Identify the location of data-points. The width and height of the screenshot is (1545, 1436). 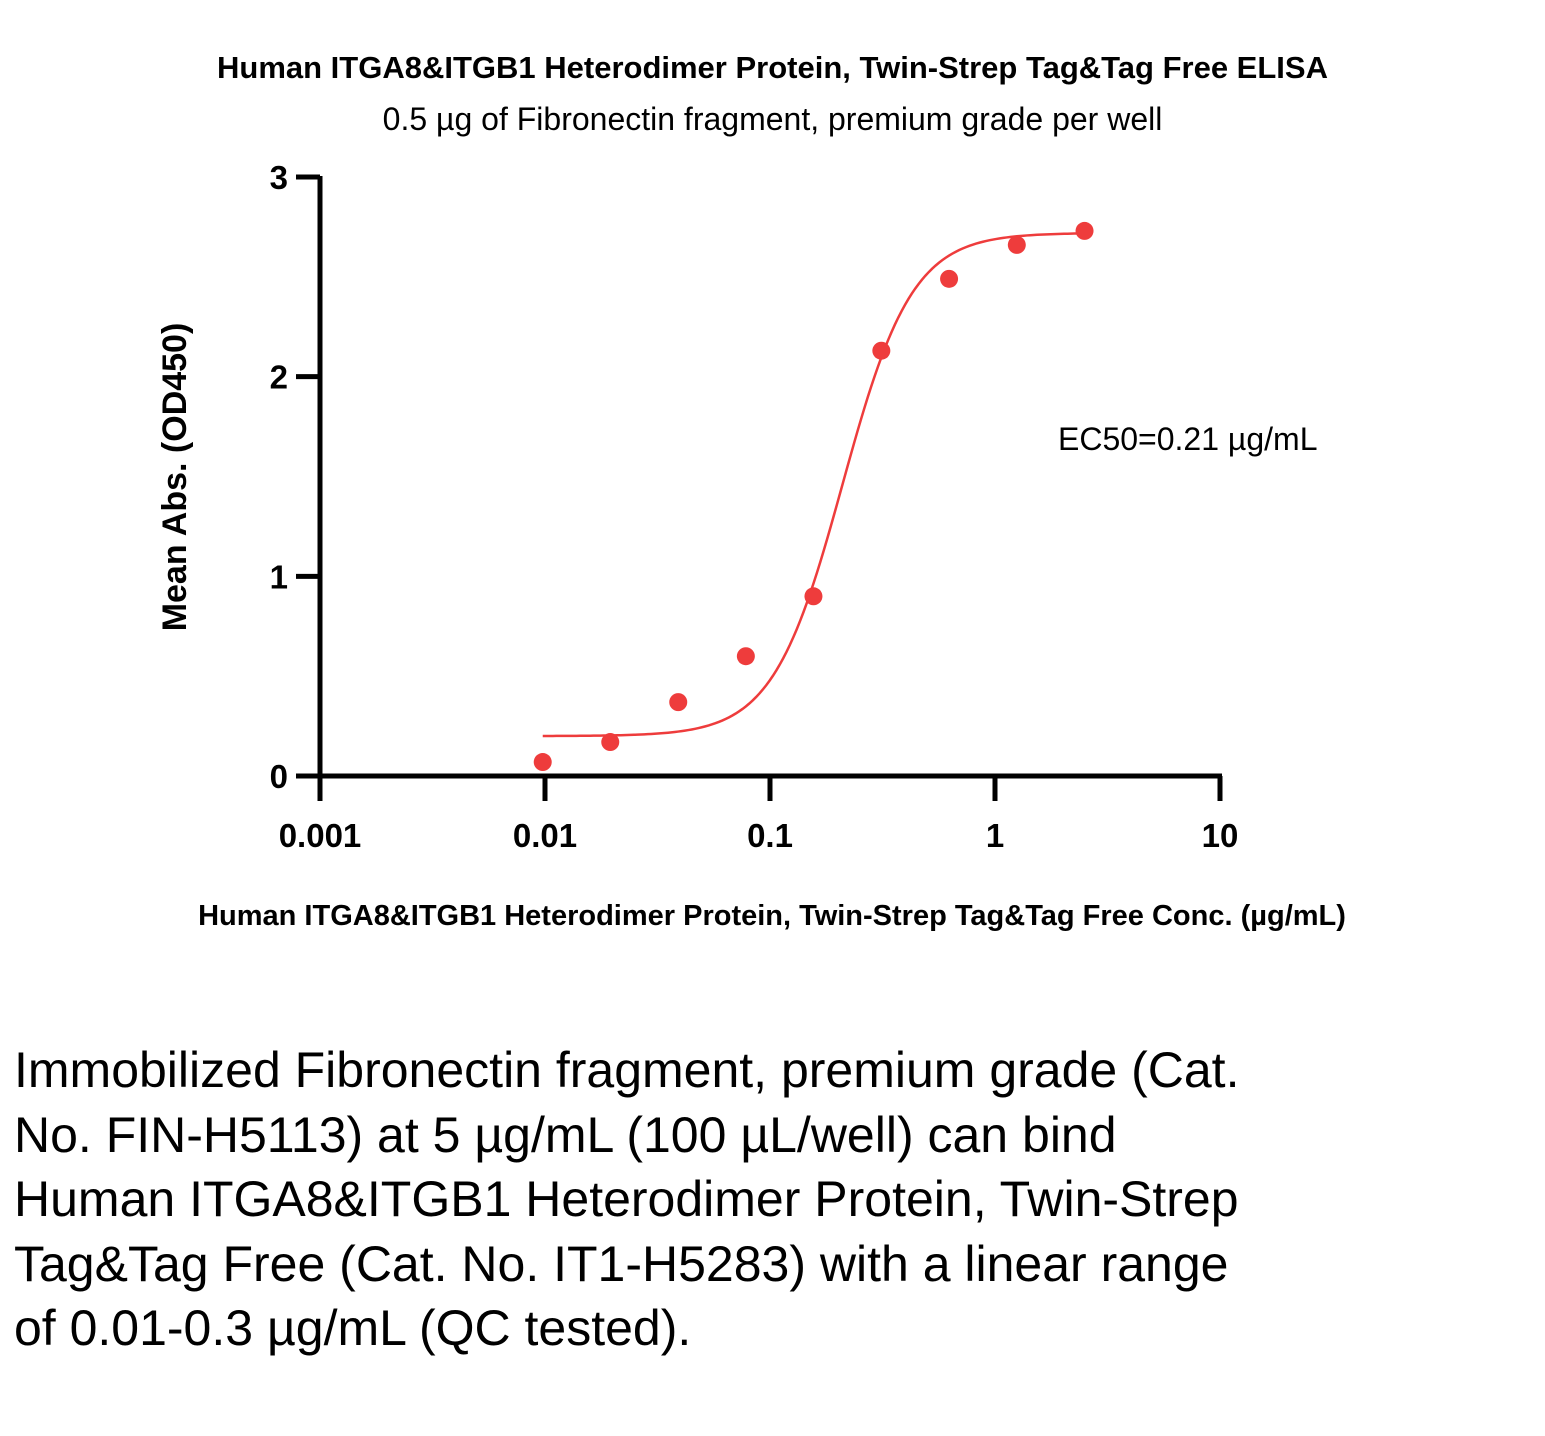
(813, 496).